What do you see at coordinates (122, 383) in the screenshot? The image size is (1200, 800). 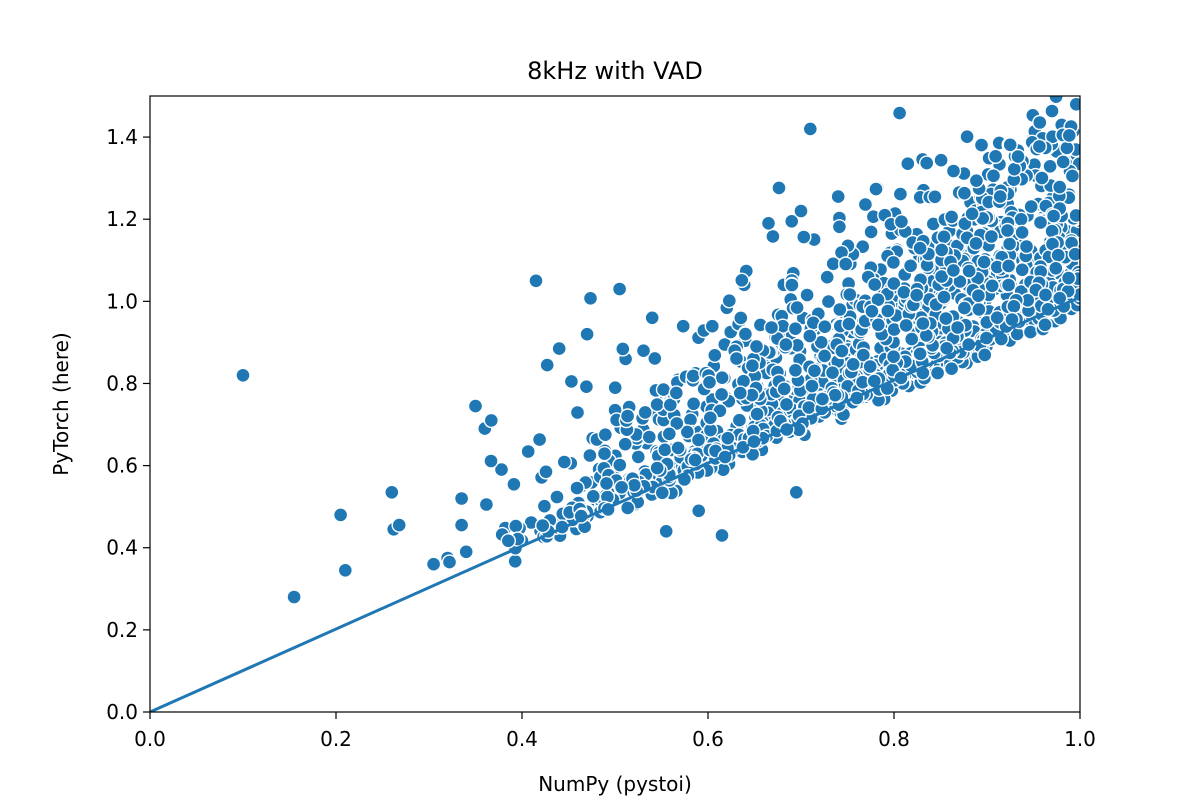 I see `y-tick-label: 0.8` at bounding box center [122, 383].